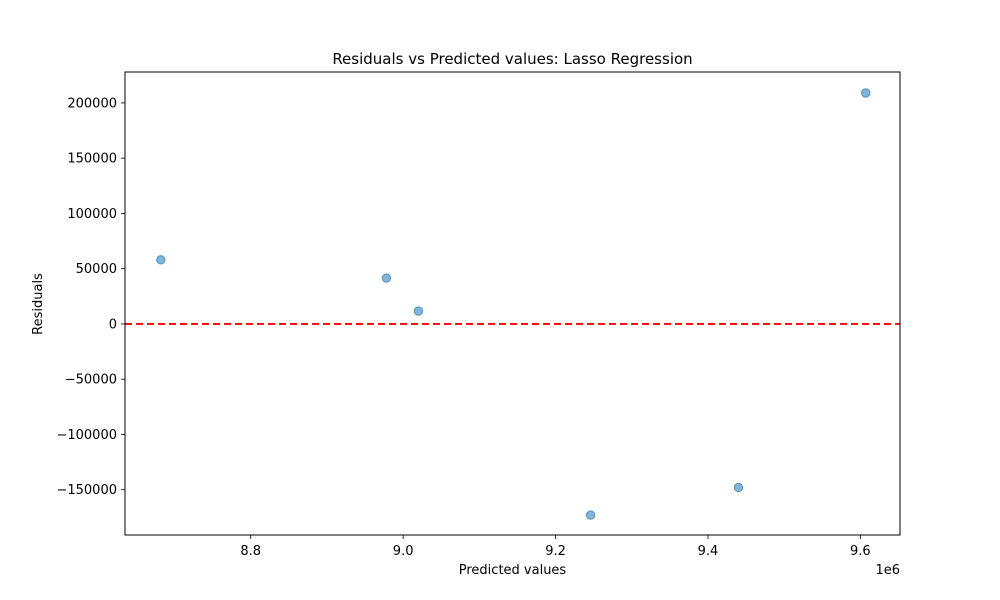 The height and width of the screenshot is (600, 1000). What do you see at coordinates (96, 269) in the screenshot?
I see `y-tick-label: 50000` at bounding box center [96, 269].